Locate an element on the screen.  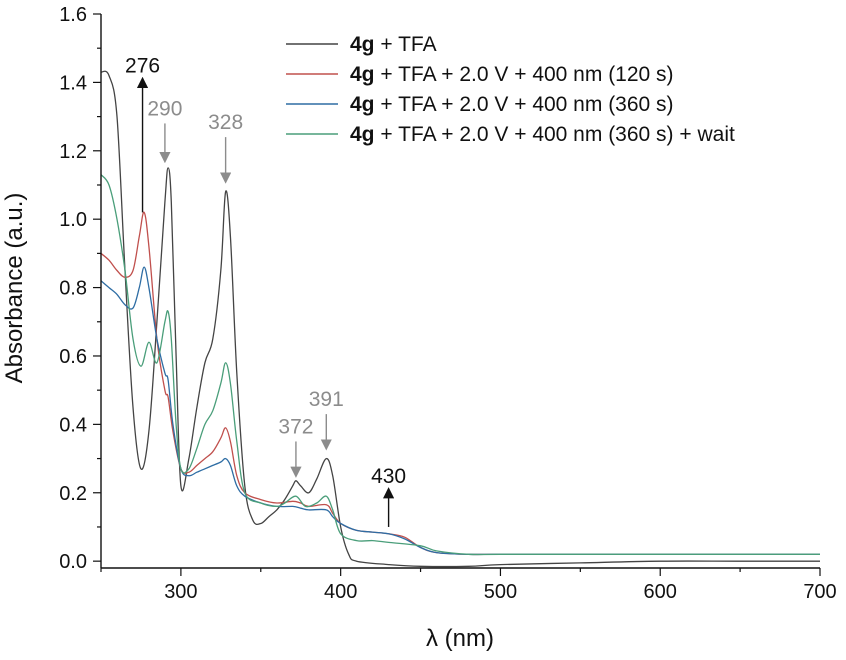
x-tick-label: 400 is located at coordinates (340, 592).